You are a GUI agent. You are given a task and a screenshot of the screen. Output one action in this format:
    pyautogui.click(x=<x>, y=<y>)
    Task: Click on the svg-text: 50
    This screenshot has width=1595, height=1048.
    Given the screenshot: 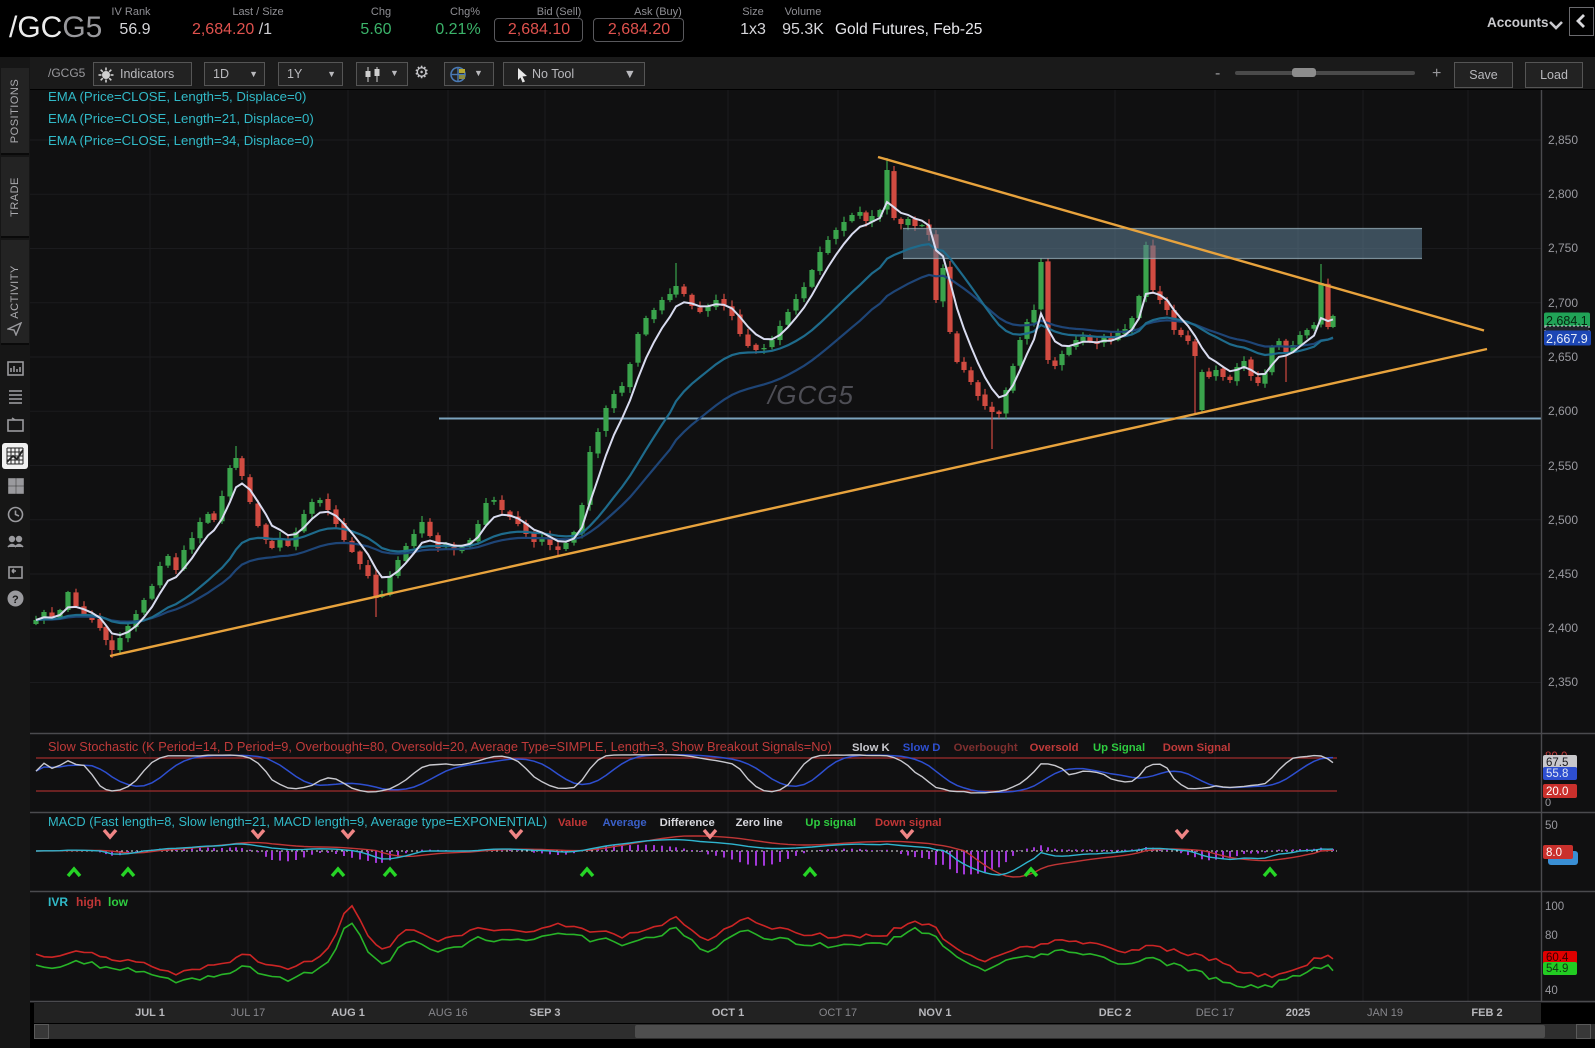 What is the action you would take?
    pyautogui.click(x=1551, y=826)
    